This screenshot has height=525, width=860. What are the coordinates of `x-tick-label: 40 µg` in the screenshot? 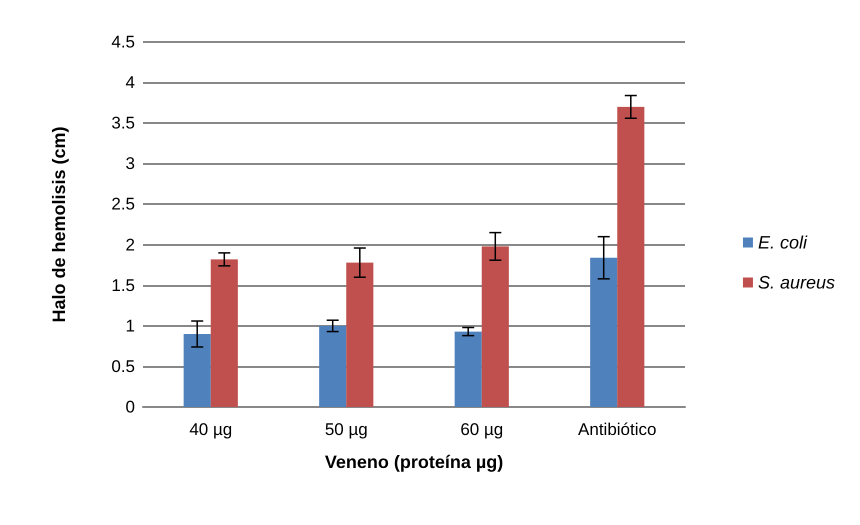 It's located at (210, 429).